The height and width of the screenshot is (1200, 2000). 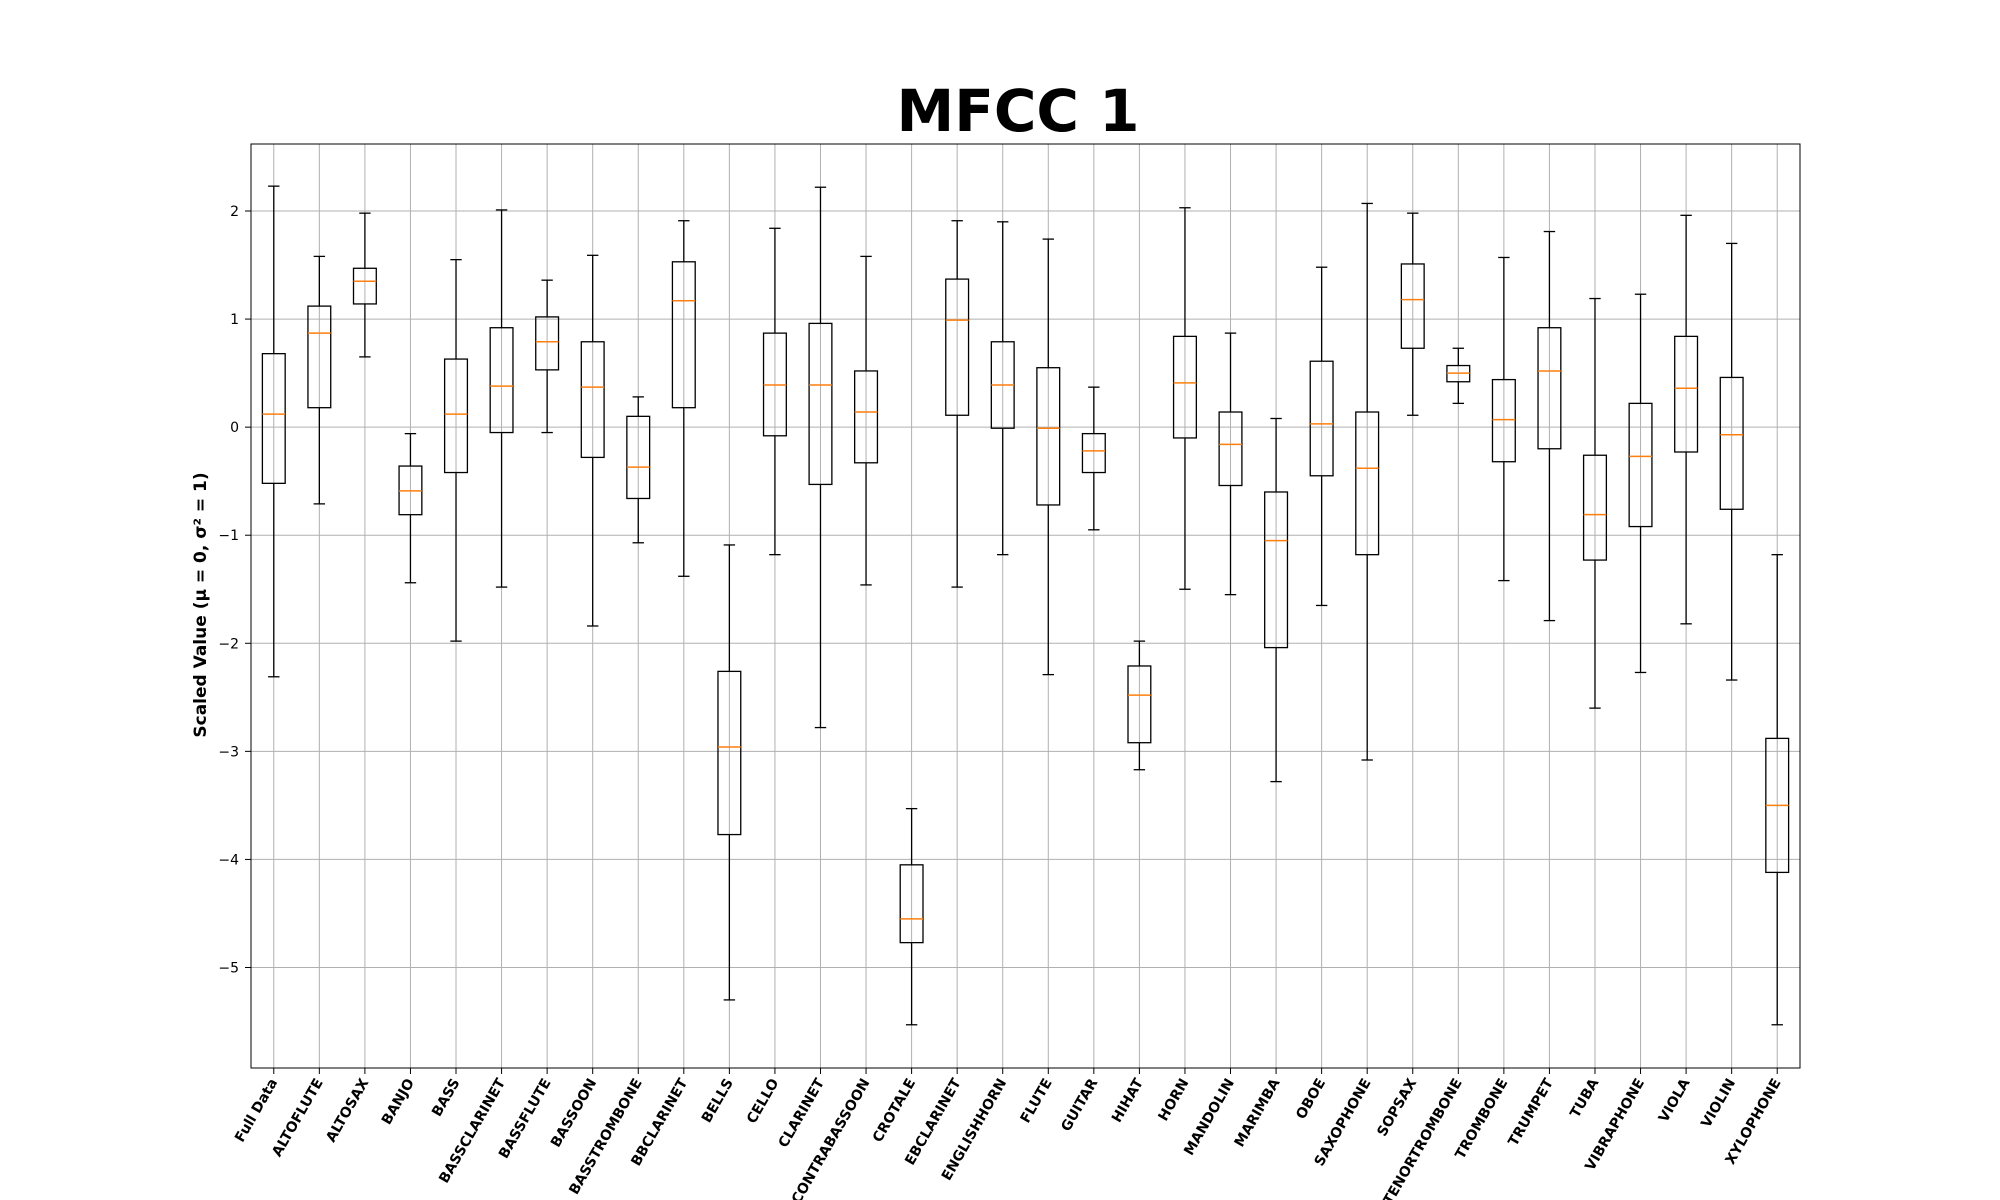 I want to click on box-saxophone, so click(x=1367, y=481).